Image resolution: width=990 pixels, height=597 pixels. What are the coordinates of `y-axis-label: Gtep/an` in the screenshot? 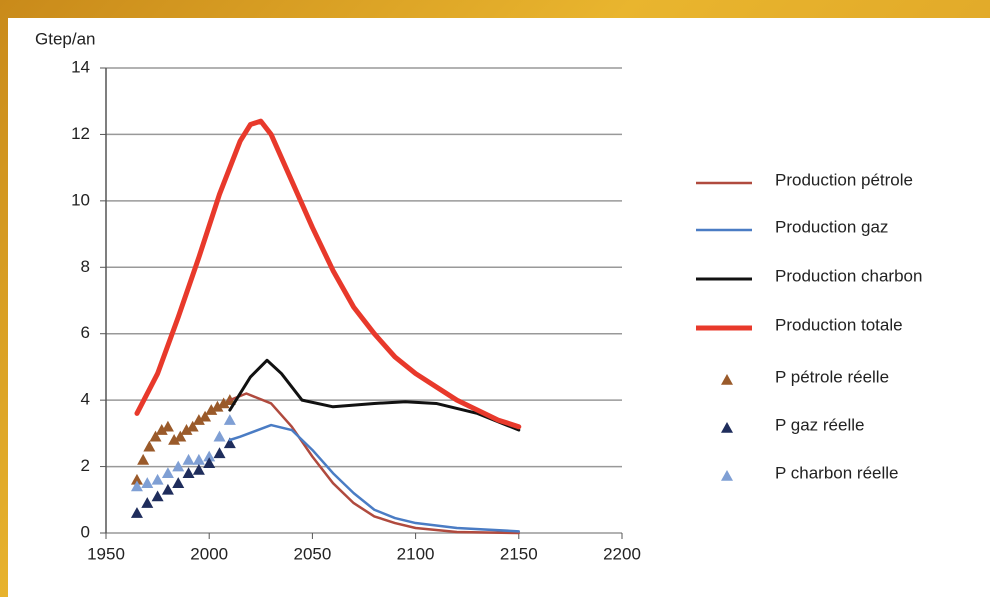 It's located at (65, 38).